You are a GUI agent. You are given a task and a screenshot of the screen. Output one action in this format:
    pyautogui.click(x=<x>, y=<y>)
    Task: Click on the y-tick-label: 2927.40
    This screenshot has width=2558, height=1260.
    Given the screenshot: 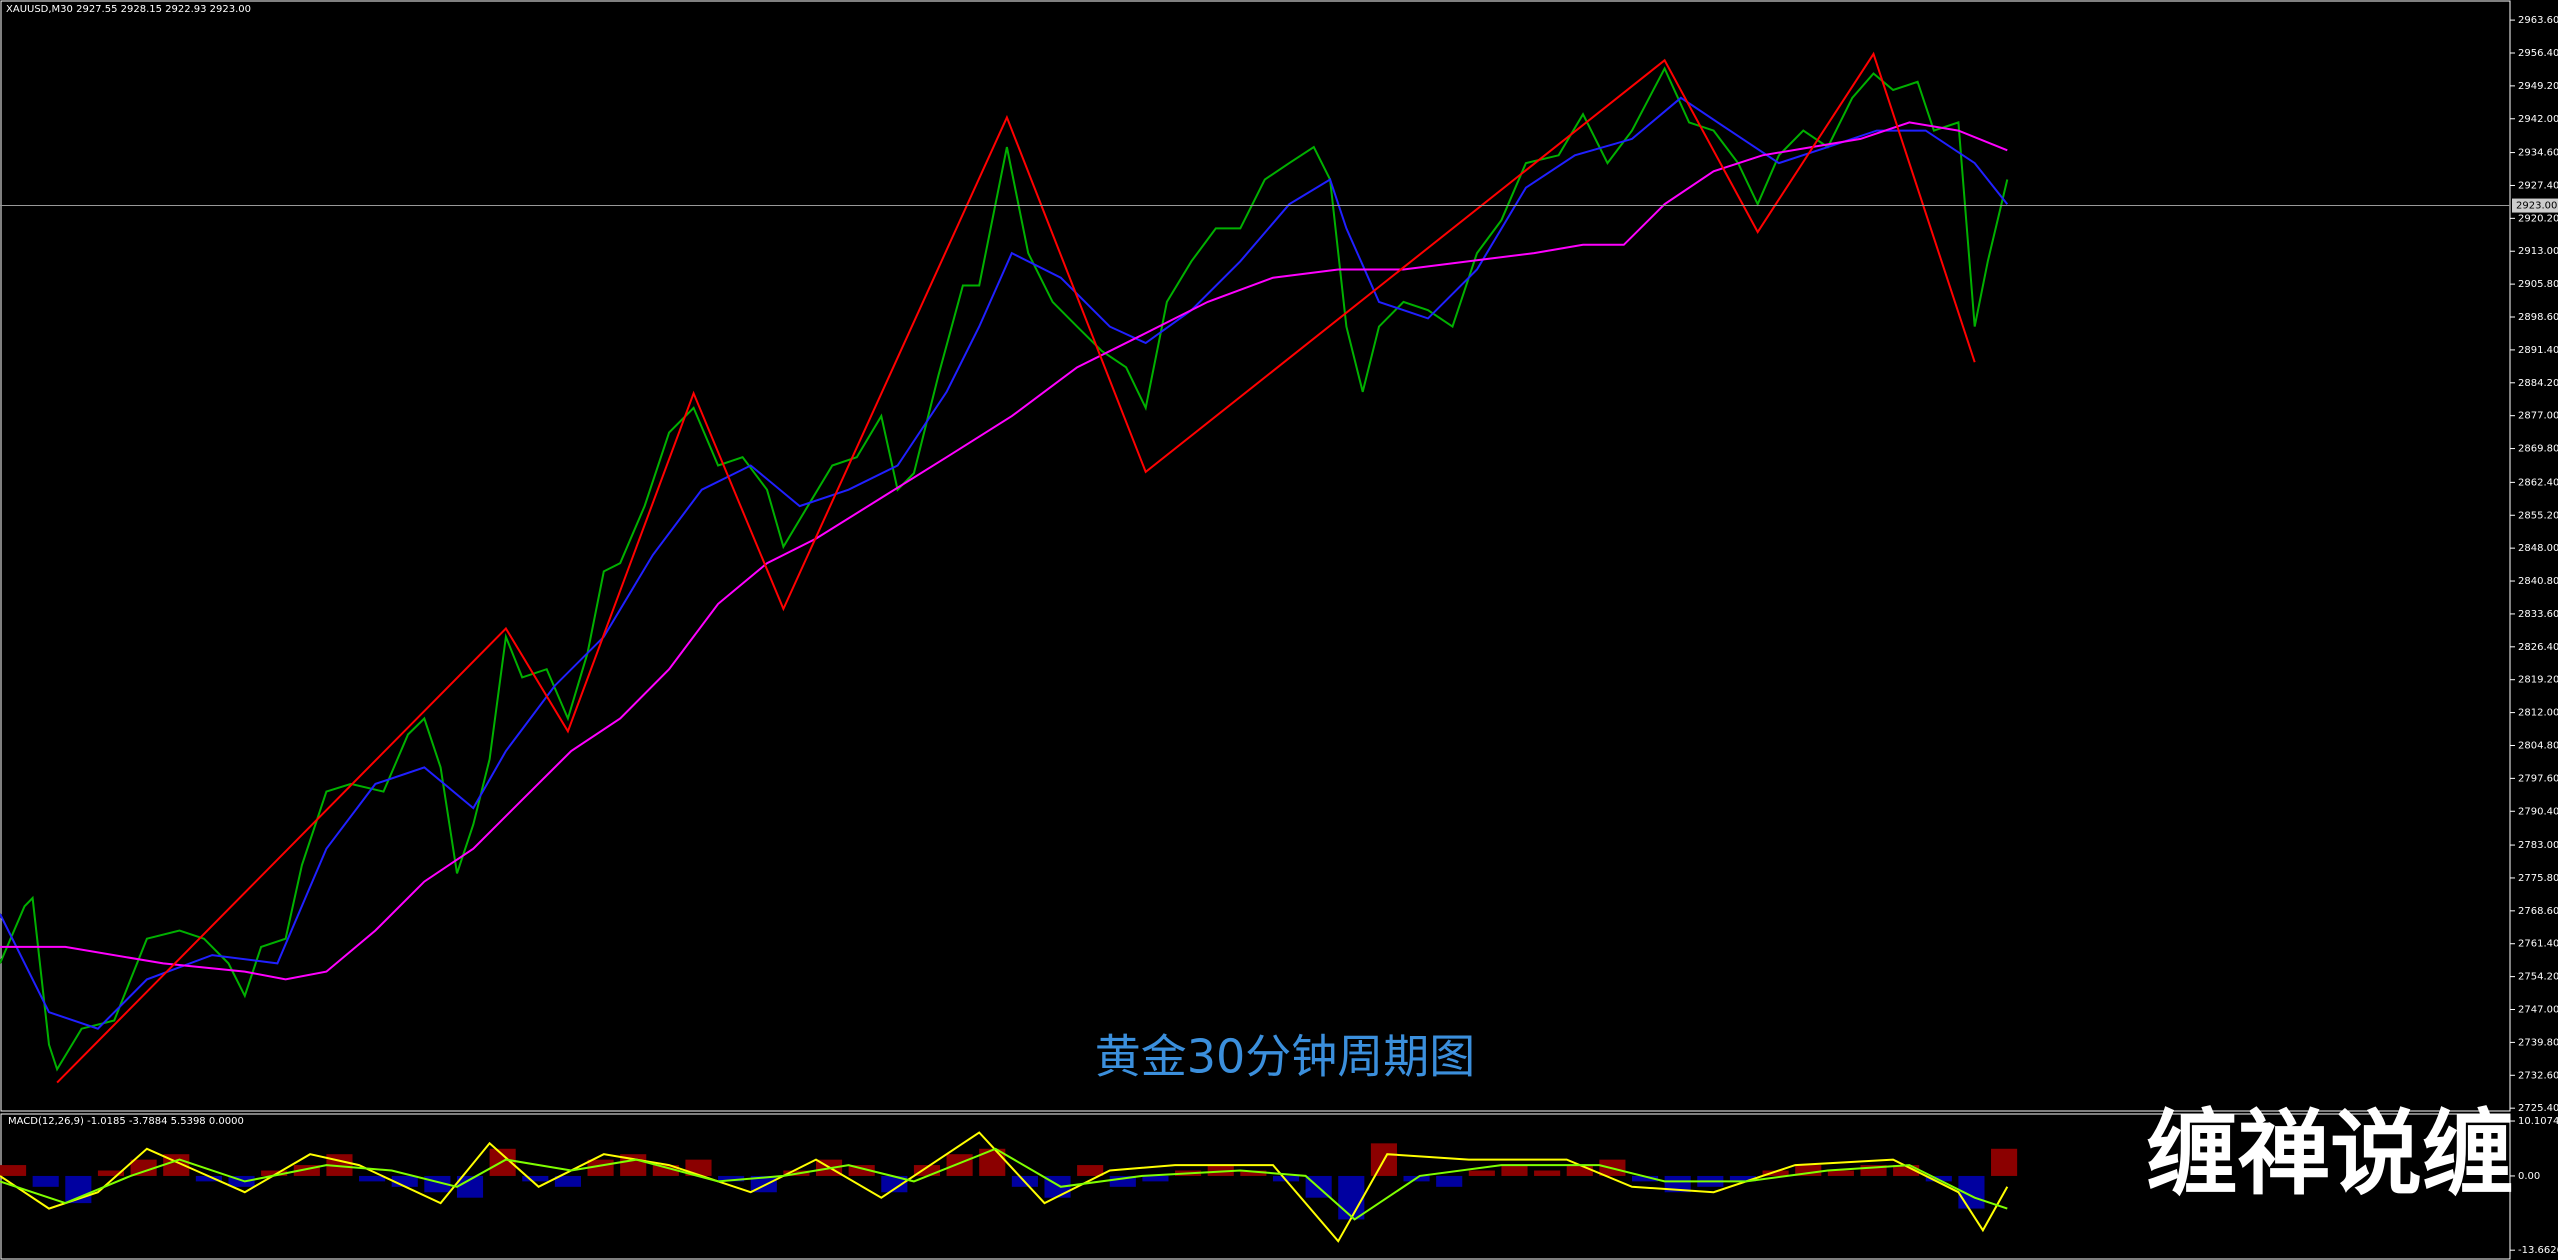 What is the action you would take?
    pyautogui.click(x=2538, y=185)
    